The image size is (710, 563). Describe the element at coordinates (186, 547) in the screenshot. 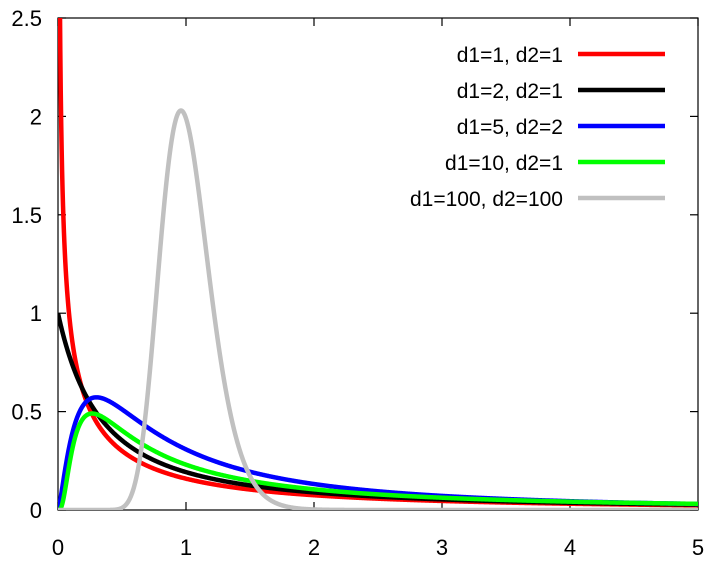

I see `x-tick-label: 1` at that location.